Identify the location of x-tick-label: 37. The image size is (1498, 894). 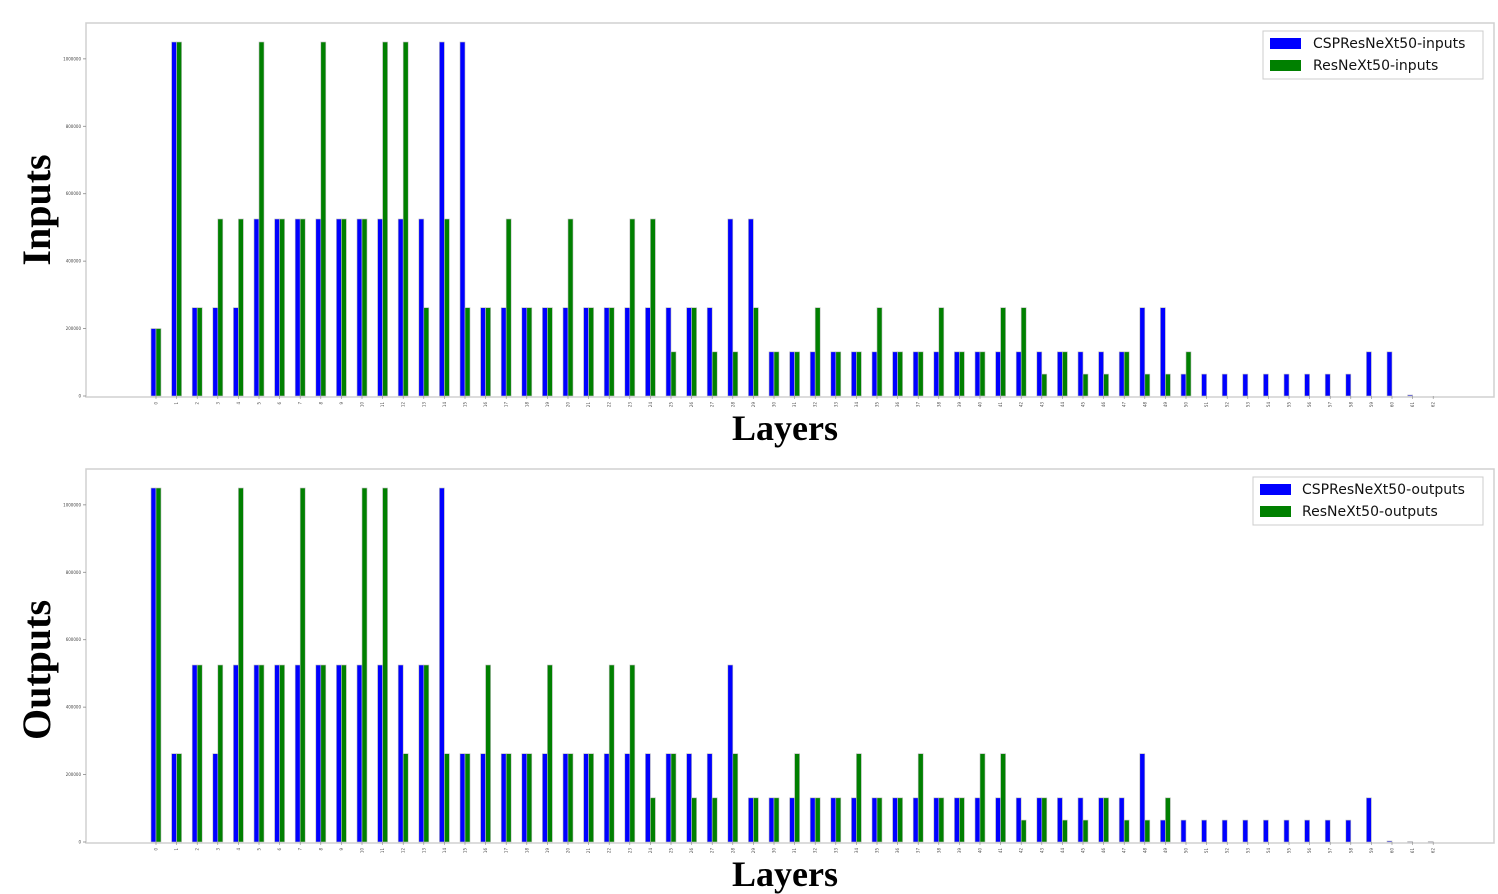
(918, 851).